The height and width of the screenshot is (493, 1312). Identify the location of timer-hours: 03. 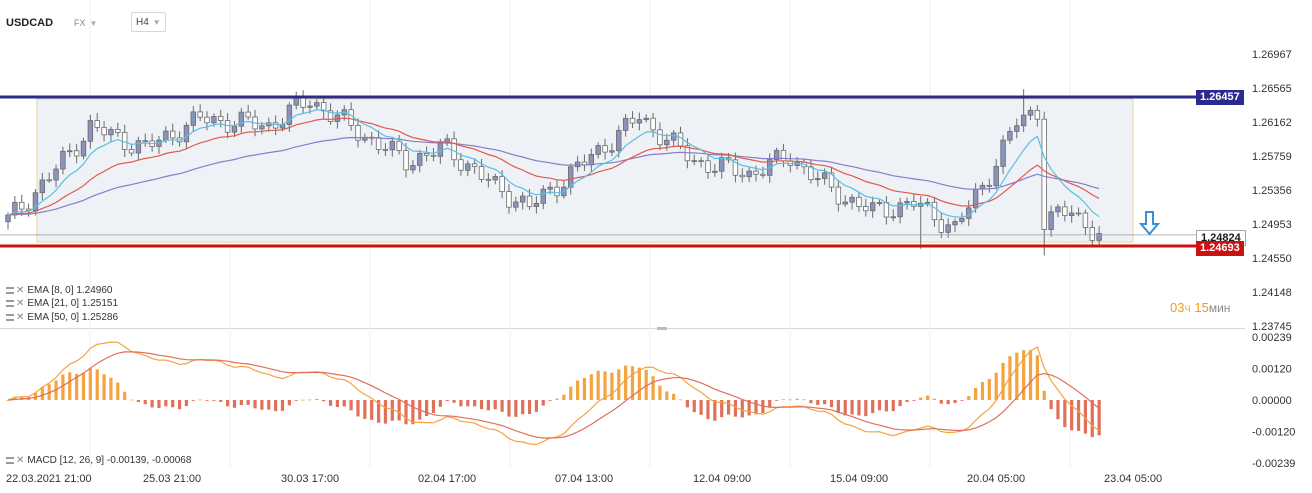
(1177, 307).